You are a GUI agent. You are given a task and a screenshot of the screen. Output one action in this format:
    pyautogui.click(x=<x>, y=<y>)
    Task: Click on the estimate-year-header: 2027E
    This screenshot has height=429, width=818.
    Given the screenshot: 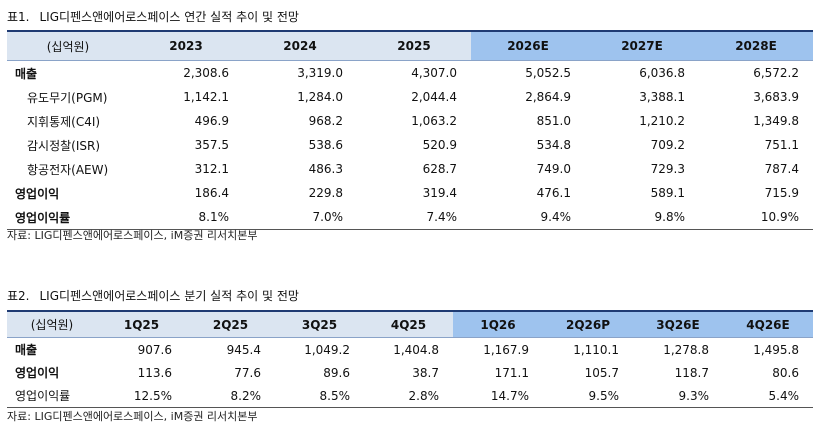 What is the action you would take?
    pyautogui.click(x=642, y=45)
    